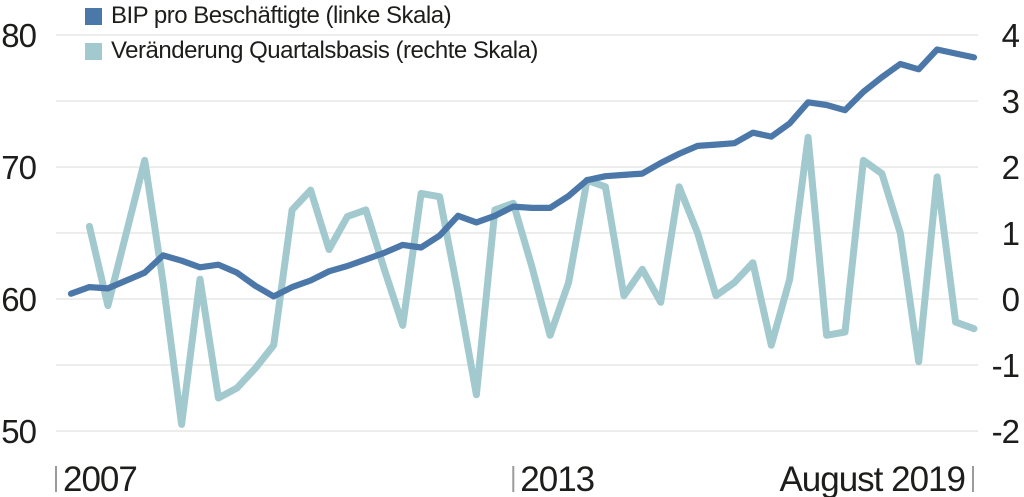 The height and width of the screenshot is (497, 1024). What do you see at coordinates (19, 233) in the screenshot?
I see `left-y-axis-labels: 80 70 60 50` at bounding box center [19, 233].